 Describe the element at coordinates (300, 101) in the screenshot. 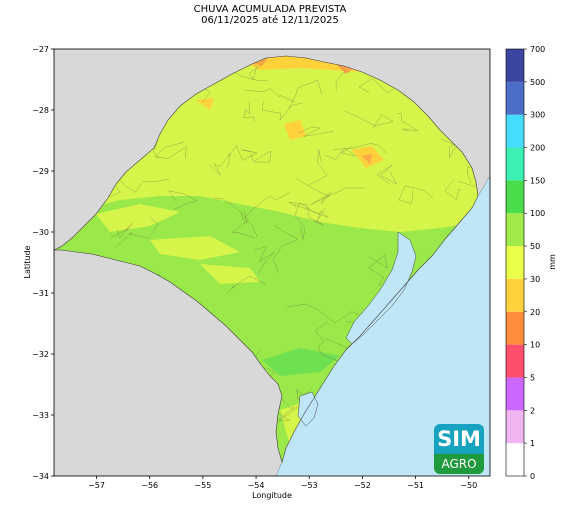

I see `rain-zone-30-50mm-plateau` at that location.